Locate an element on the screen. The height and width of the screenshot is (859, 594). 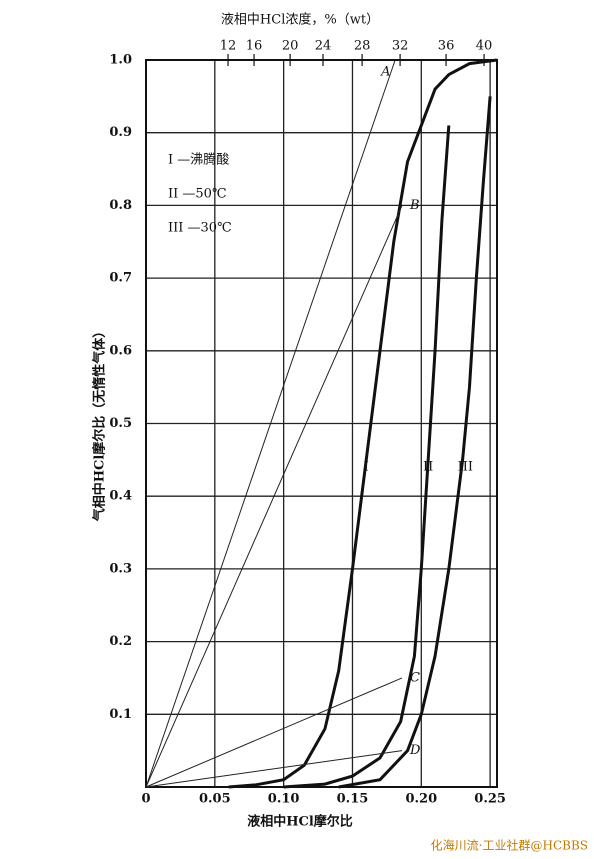
top-tick-label: 32 is located at coordinates (400, 46).